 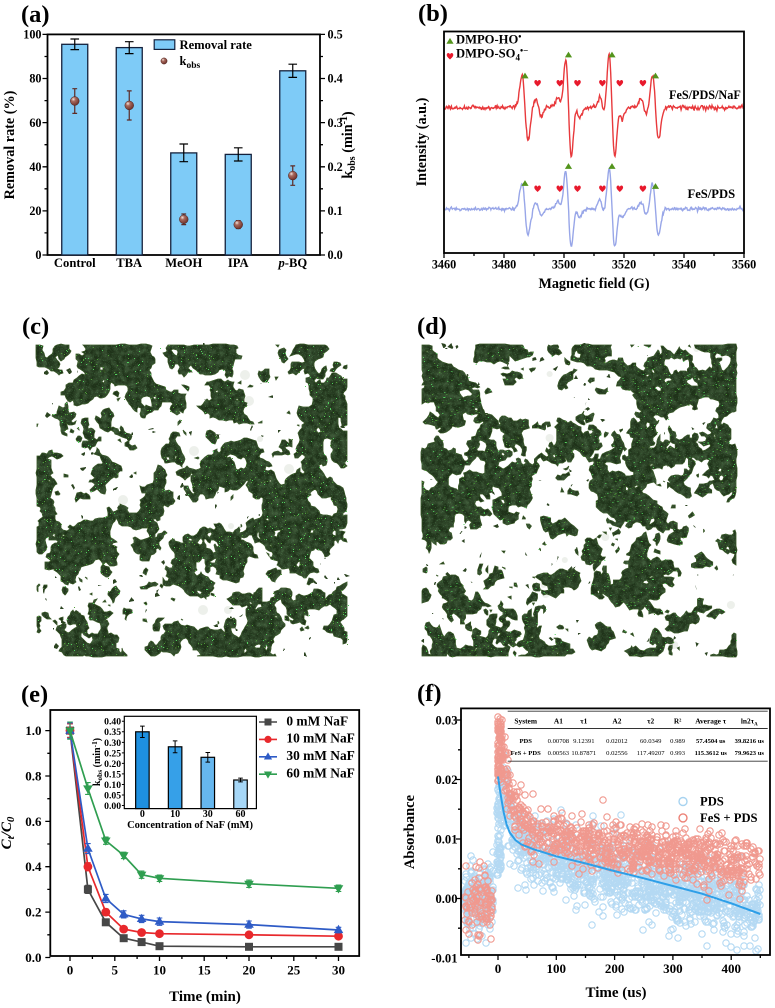 I want to click on svg-text: 60.0349, so click(x=651, y=741).